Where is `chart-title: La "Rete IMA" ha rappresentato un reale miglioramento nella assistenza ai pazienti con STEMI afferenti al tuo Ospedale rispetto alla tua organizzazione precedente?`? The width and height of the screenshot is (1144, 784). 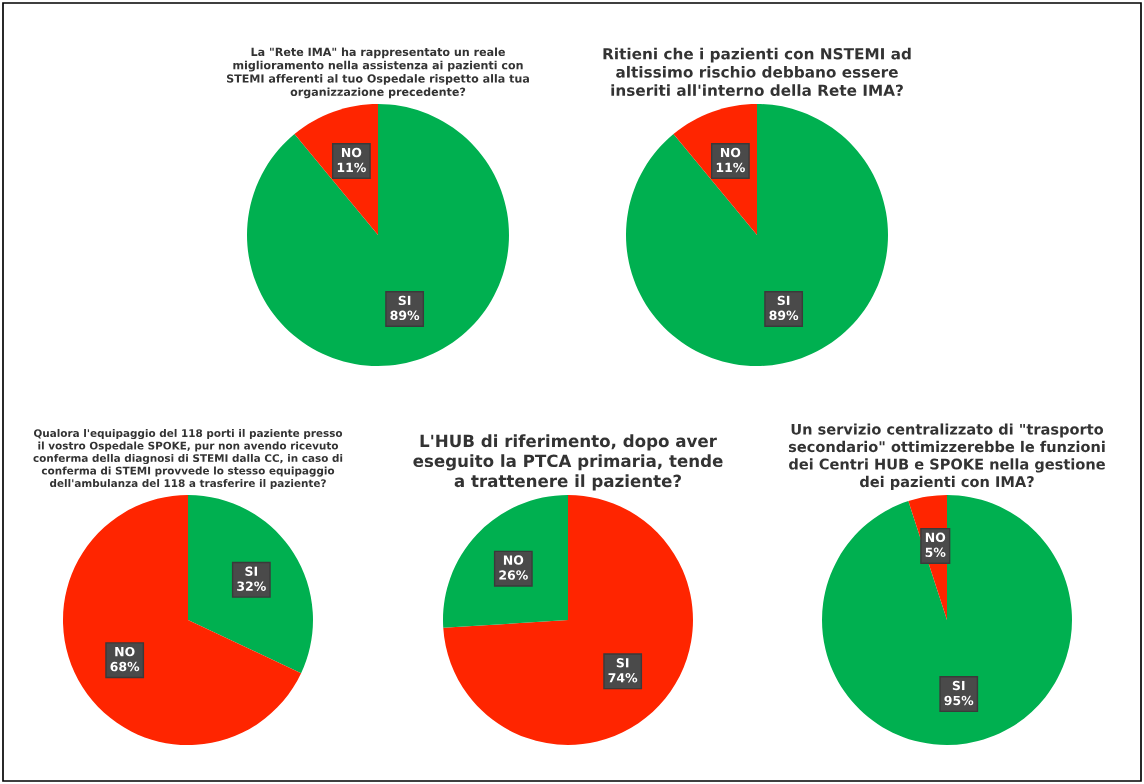 chart-title: La "Rete IMA" ha rappresentato un reale miglioramento nella assistenza ai pazienti con STEMI afferenti al tuo Ospedale rispetto alla tua organizzazione precedente? is located at coordinates (377, 73).